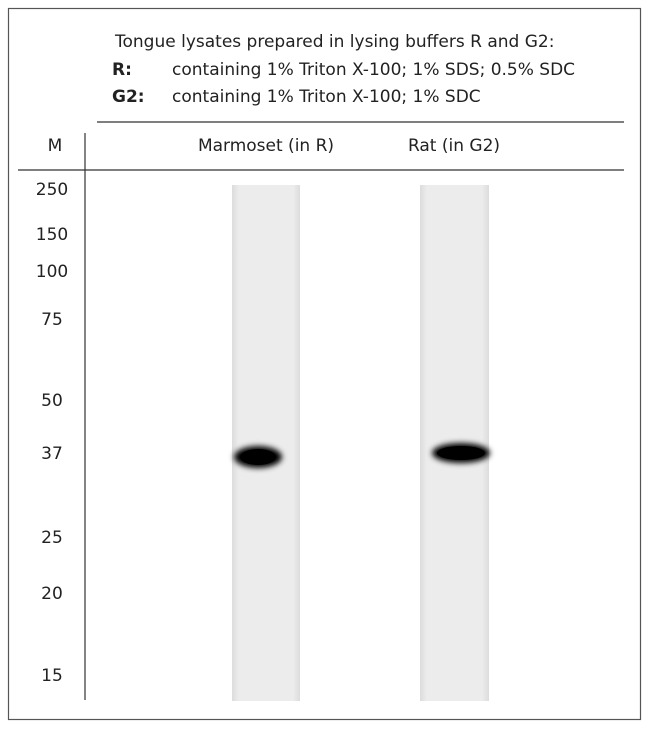 Image resolution: width=650 pixels, height=729 pixels. Describe the element at coordinates (52, 676) in the screenshot. I see `marker-label: 15` at that location.